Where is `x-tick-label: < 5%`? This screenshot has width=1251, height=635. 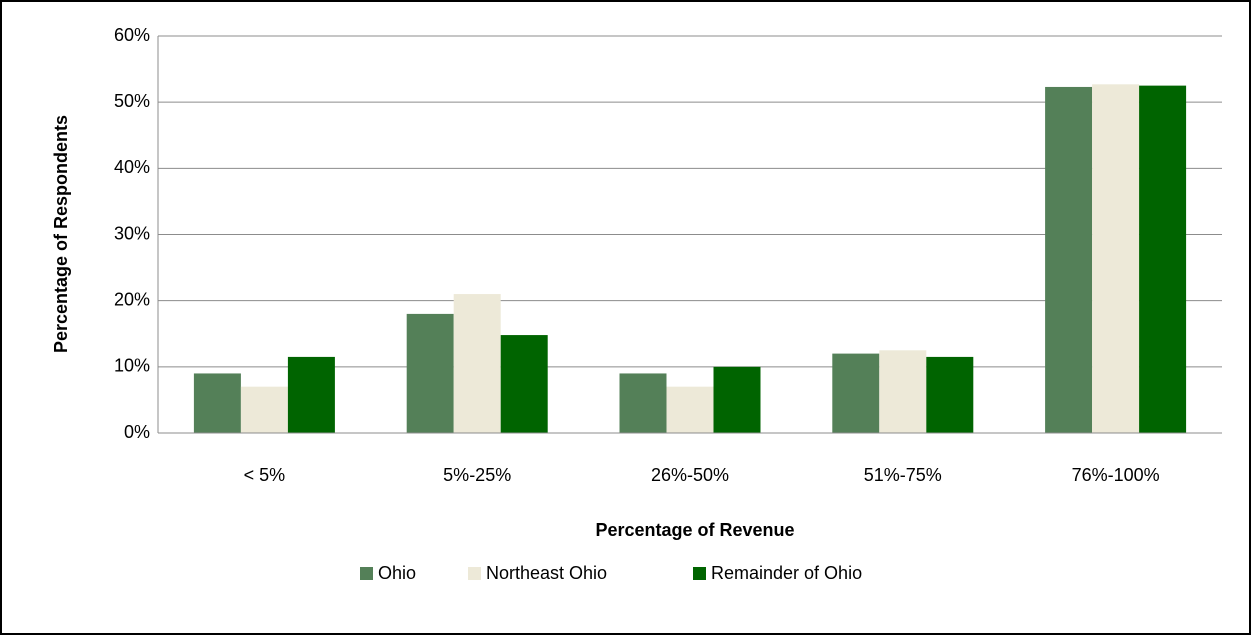
x-tick-label: < 5% is located at coordinates (265, 475).